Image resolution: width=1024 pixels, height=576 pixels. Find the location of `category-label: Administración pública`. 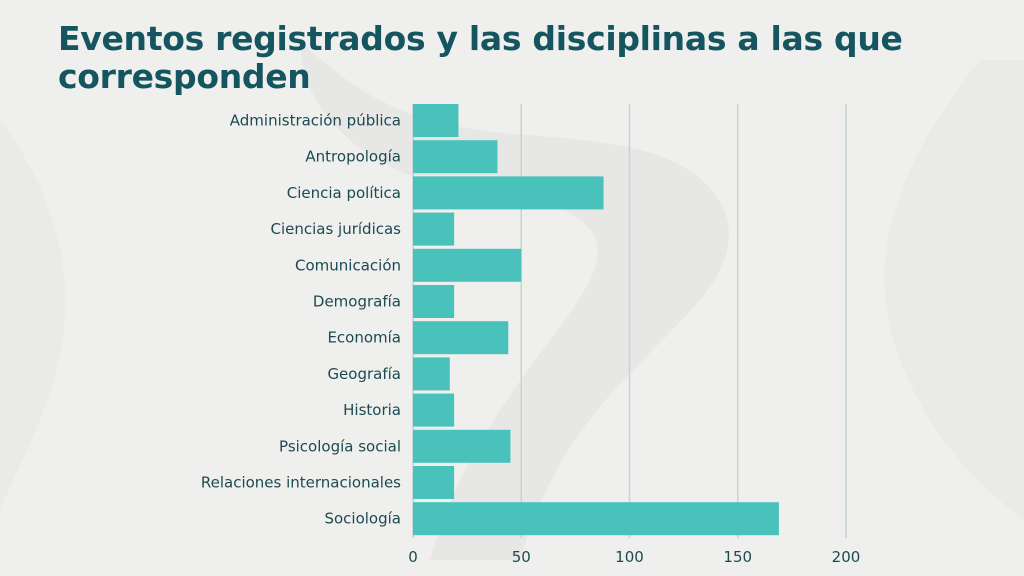

category-label: Administración pública is located at coordinates (315, 121).